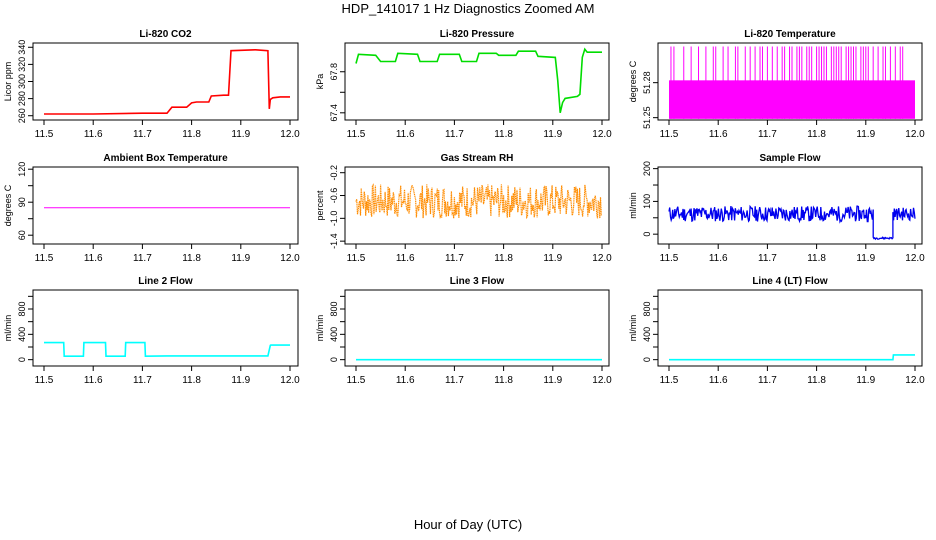 This screenshot has height=540, width=936. I want to click on y-tick-label: 300, so click(22, 81).